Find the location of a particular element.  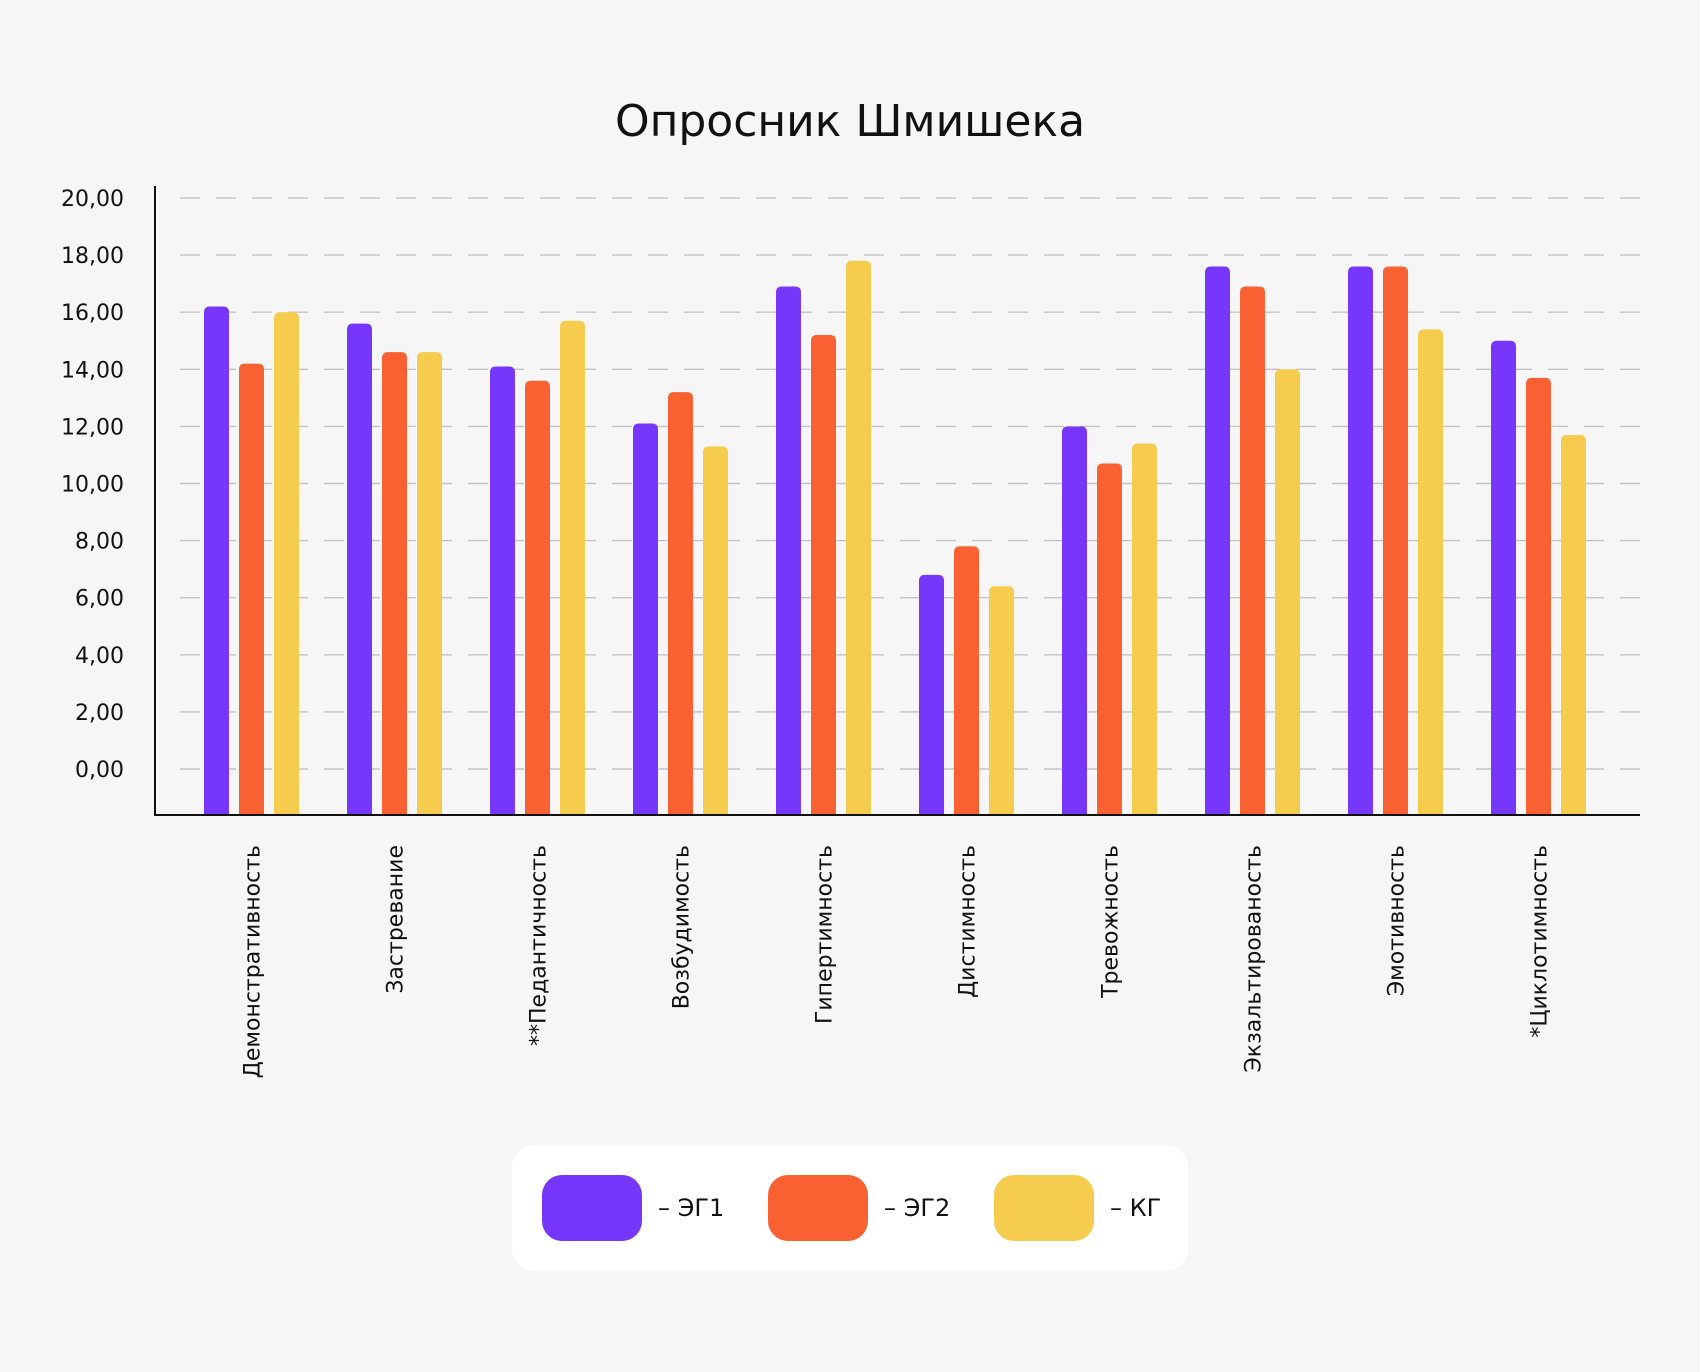

legend-label-eg1: – ЭГ1 is located at coordinates (691, 1208).